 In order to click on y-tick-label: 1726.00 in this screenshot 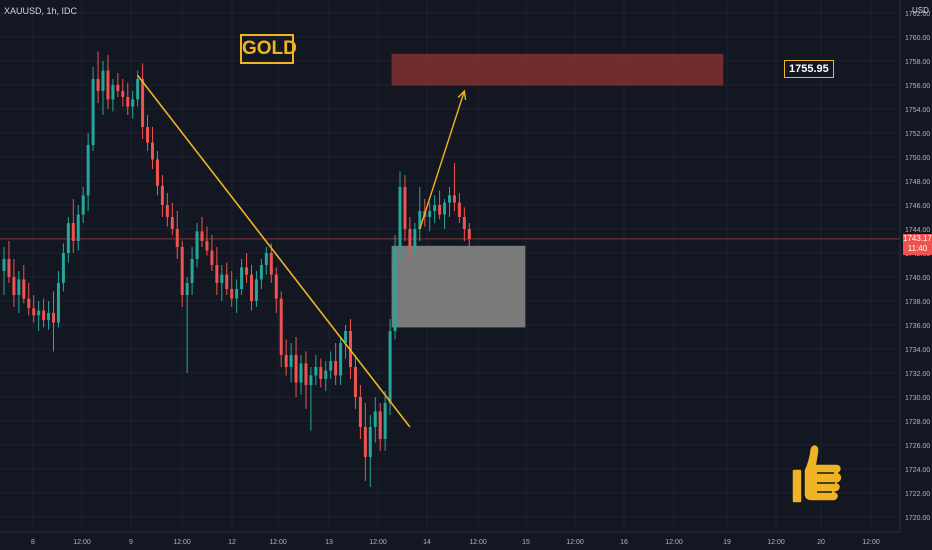, I will do `click(917, 446)`.